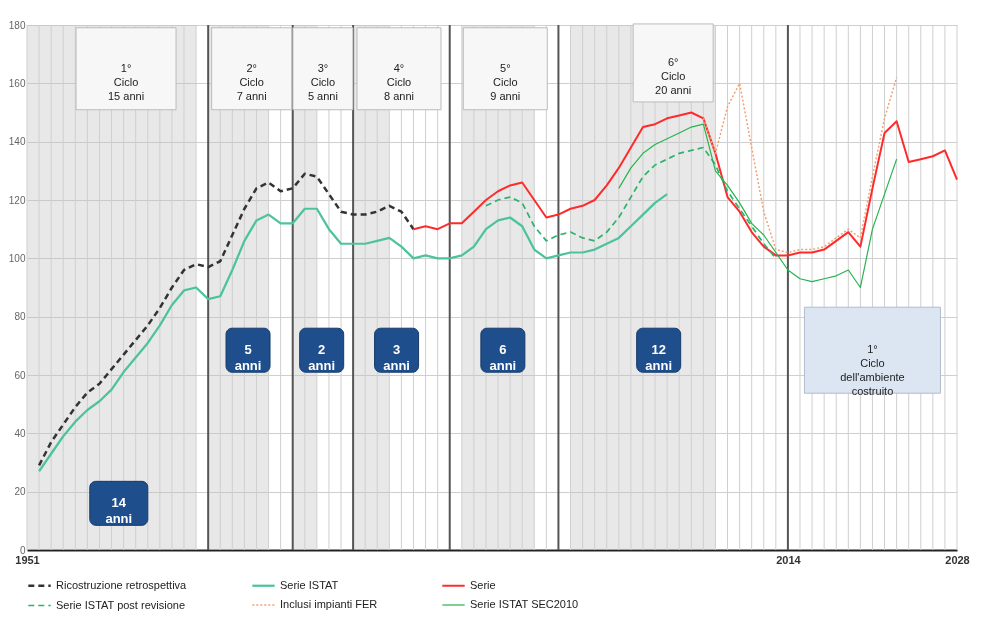  Describe the element at coordinates (673, 75) in the screenshot. I see `annotation: 6° Ciclo 20 anni` at that location.